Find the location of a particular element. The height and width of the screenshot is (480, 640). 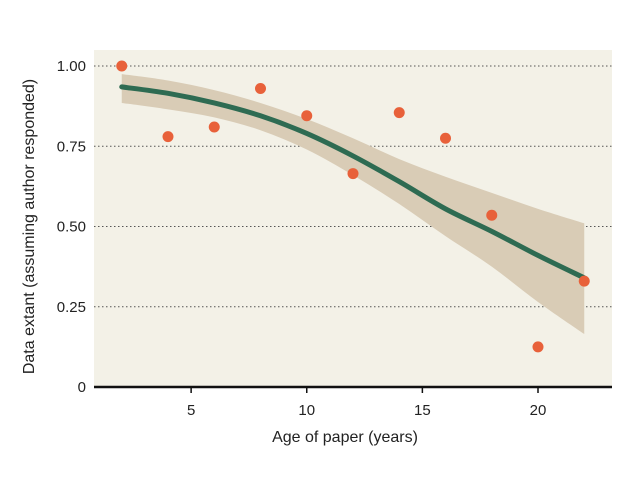

x-tick-label: 10 is located at coordinates (306, 410).